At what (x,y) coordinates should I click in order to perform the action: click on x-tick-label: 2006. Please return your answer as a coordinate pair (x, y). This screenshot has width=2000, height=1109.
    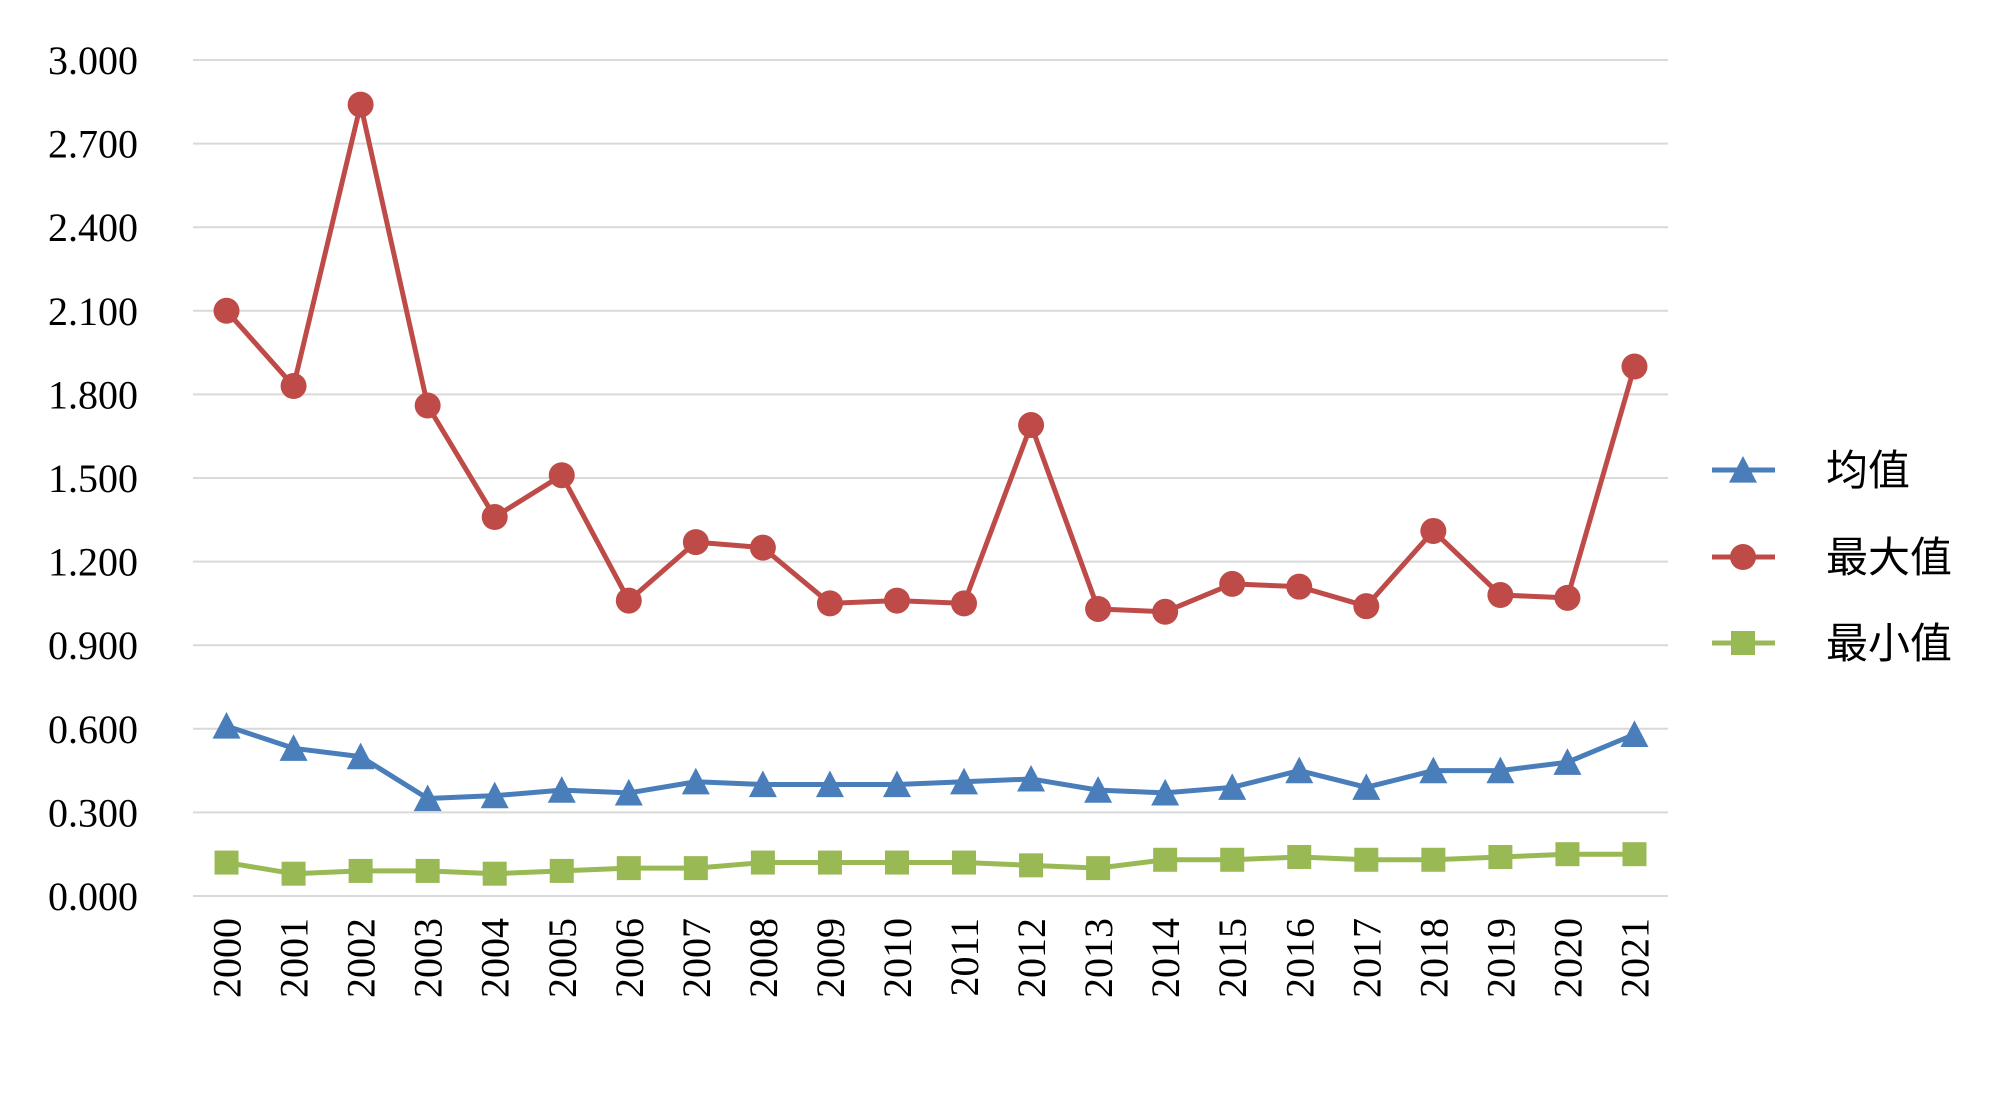
    Looking at the image, I should click on (629, 958).